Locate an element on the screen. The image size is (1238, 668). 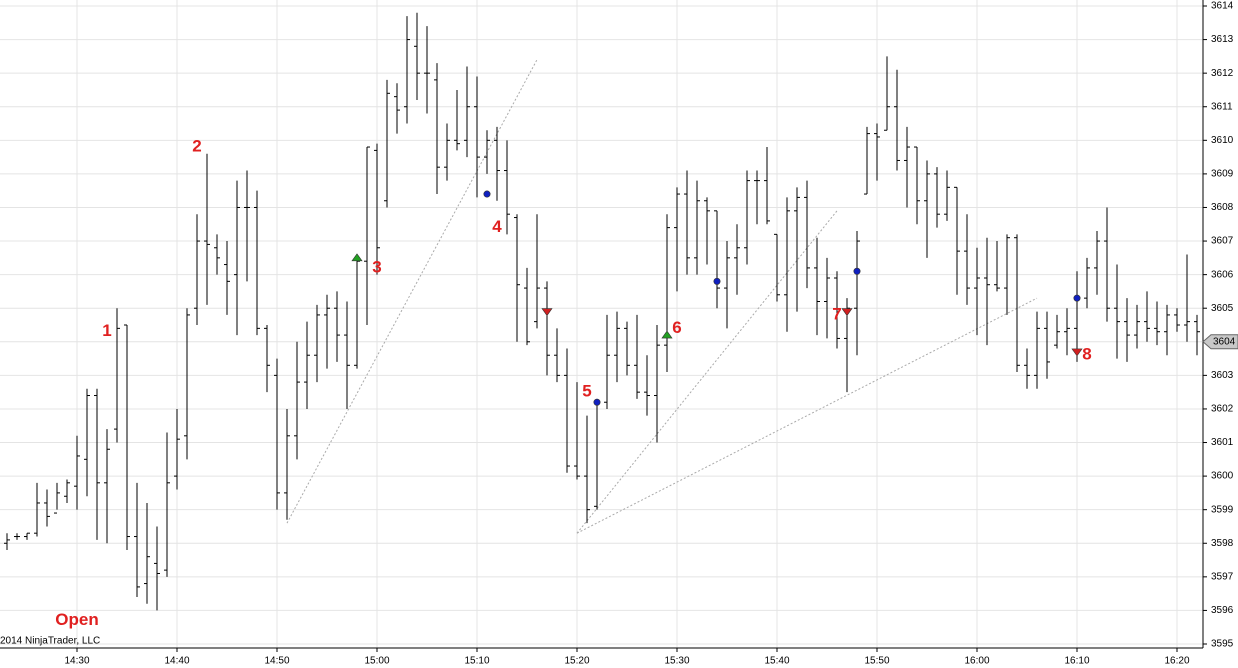
annotation: 6 is located at coordinates (676, 327).